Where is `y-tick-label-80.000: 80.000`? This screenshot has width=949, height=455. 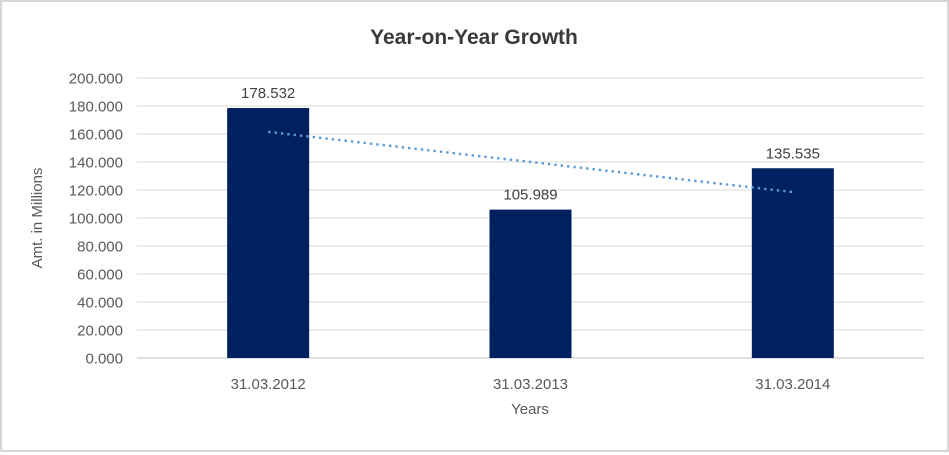
y-tick-label-80.000: 80.000 is located at coordinates (100, 247).